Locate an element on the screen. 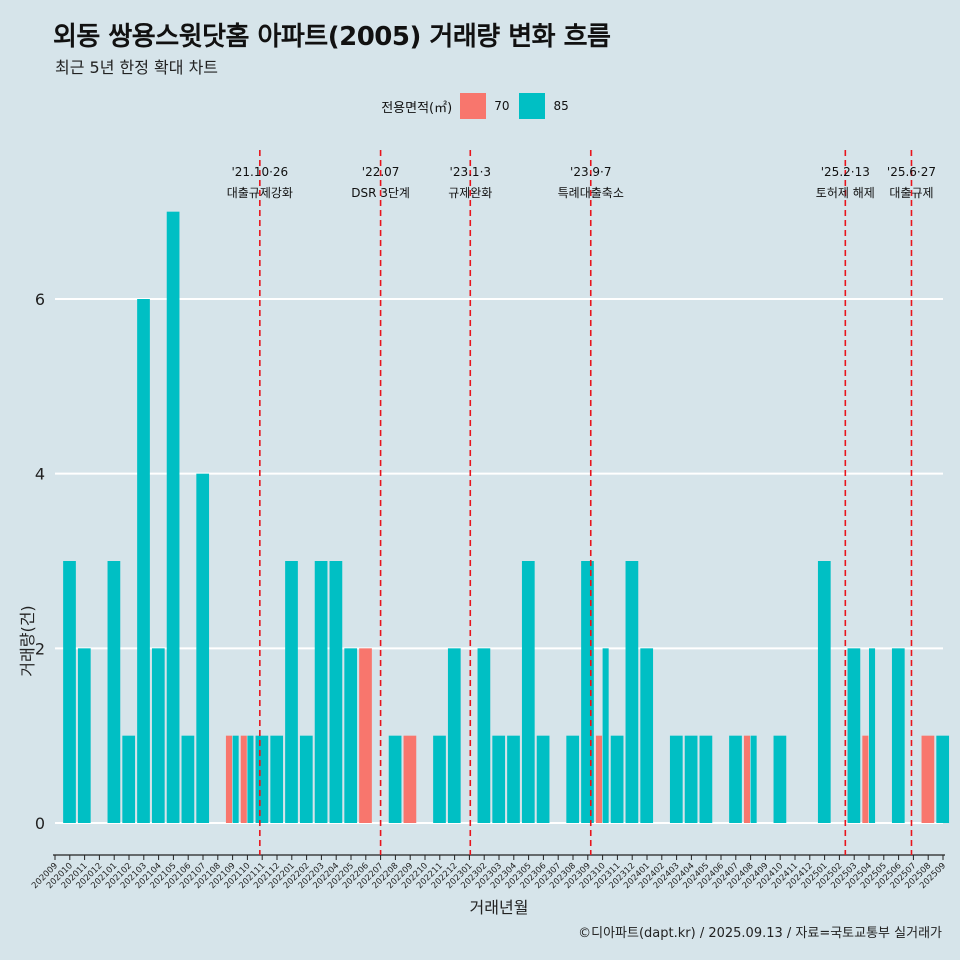  event-date-4: '23.9·7 is located at coordinates (590, 172).